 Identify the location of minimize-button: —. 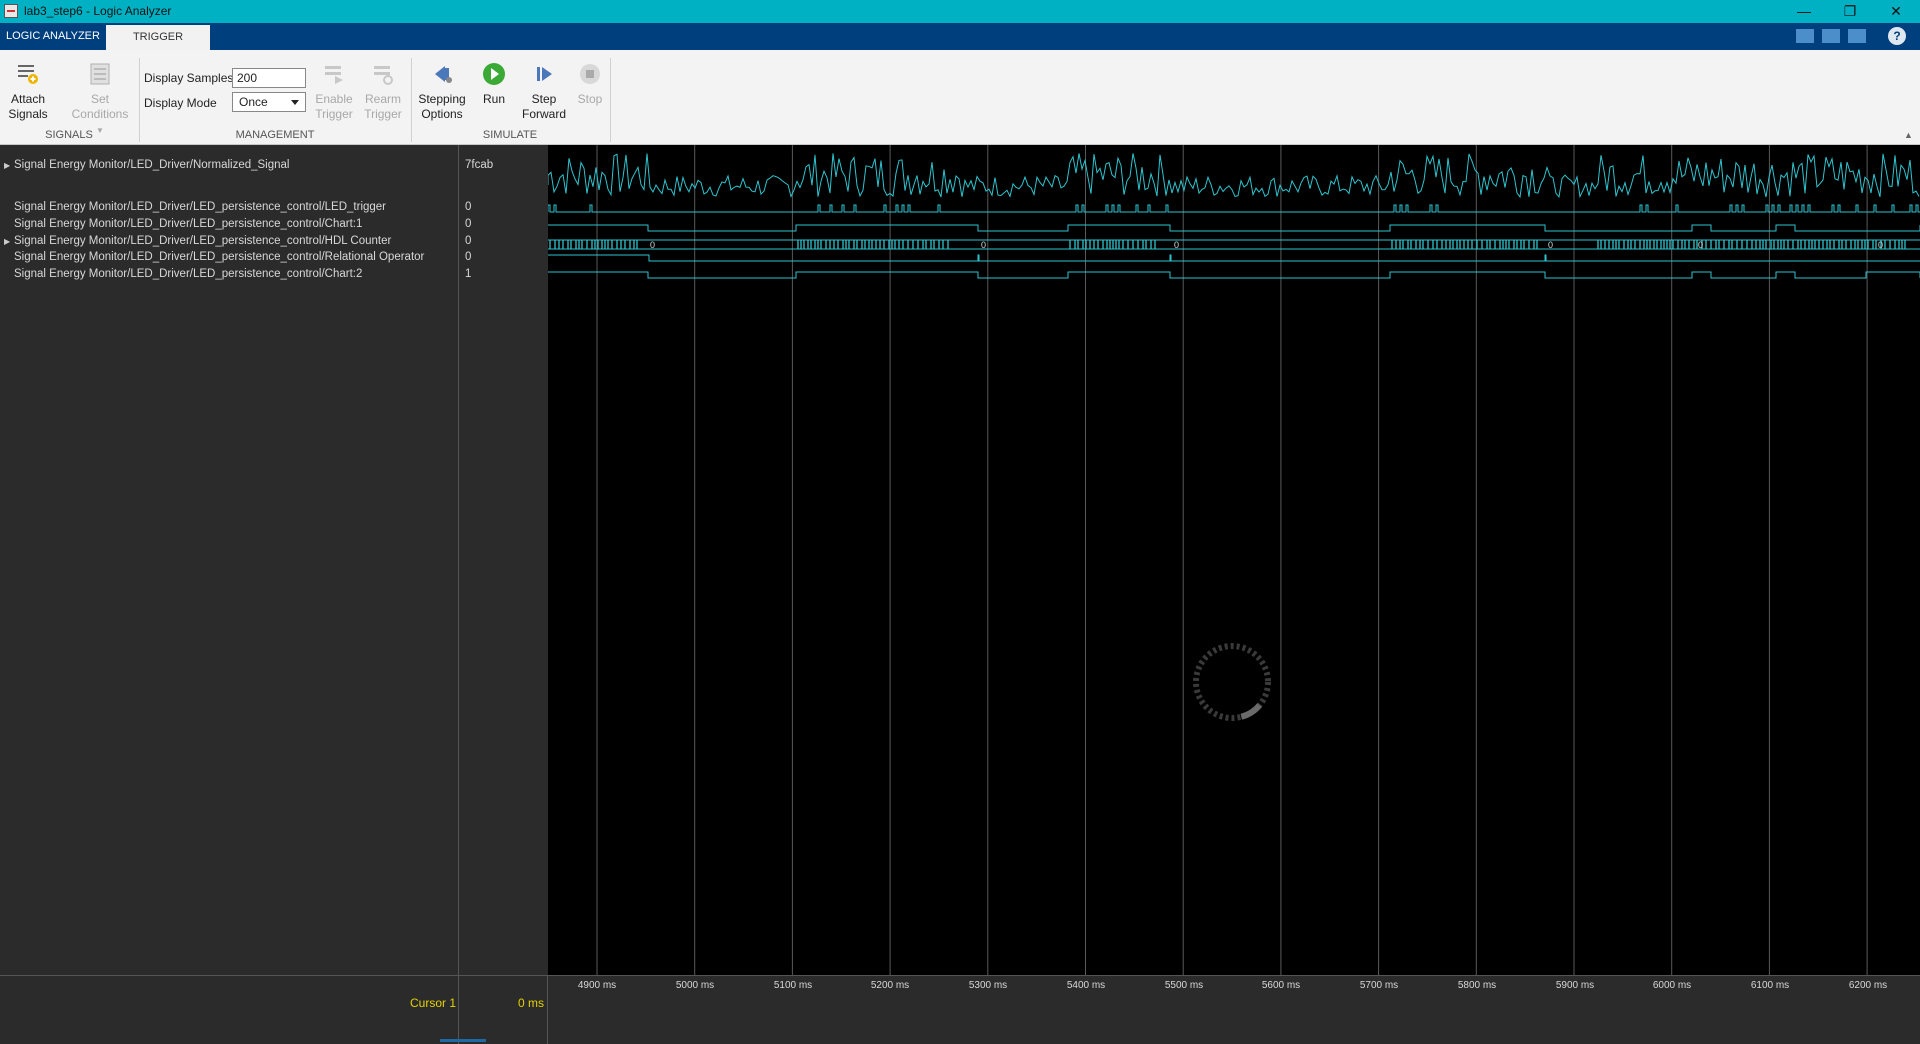
(1804, 11).